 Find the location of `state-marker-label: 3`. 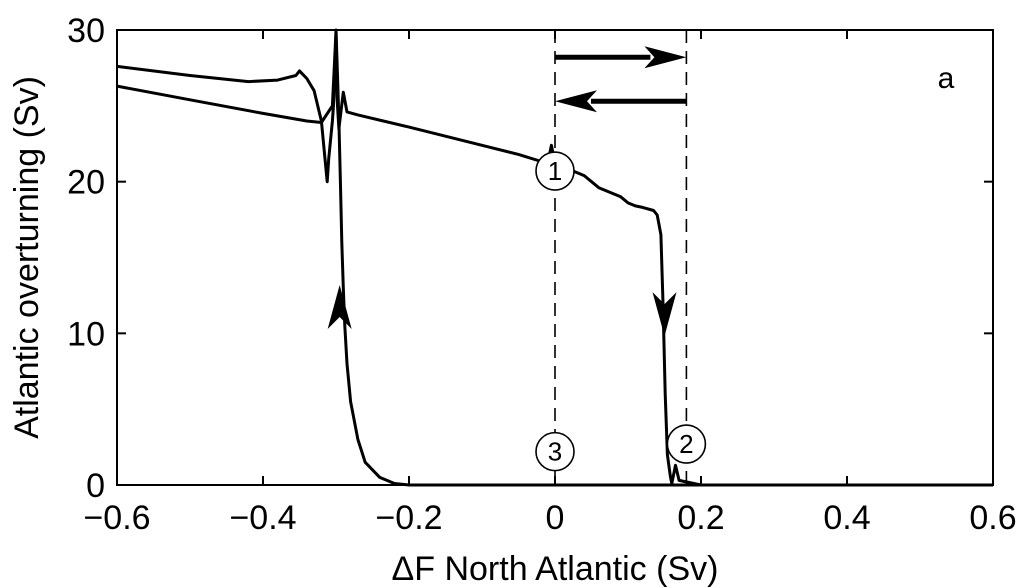

state-marker-label: 3 is located at coordinates (555, 452).